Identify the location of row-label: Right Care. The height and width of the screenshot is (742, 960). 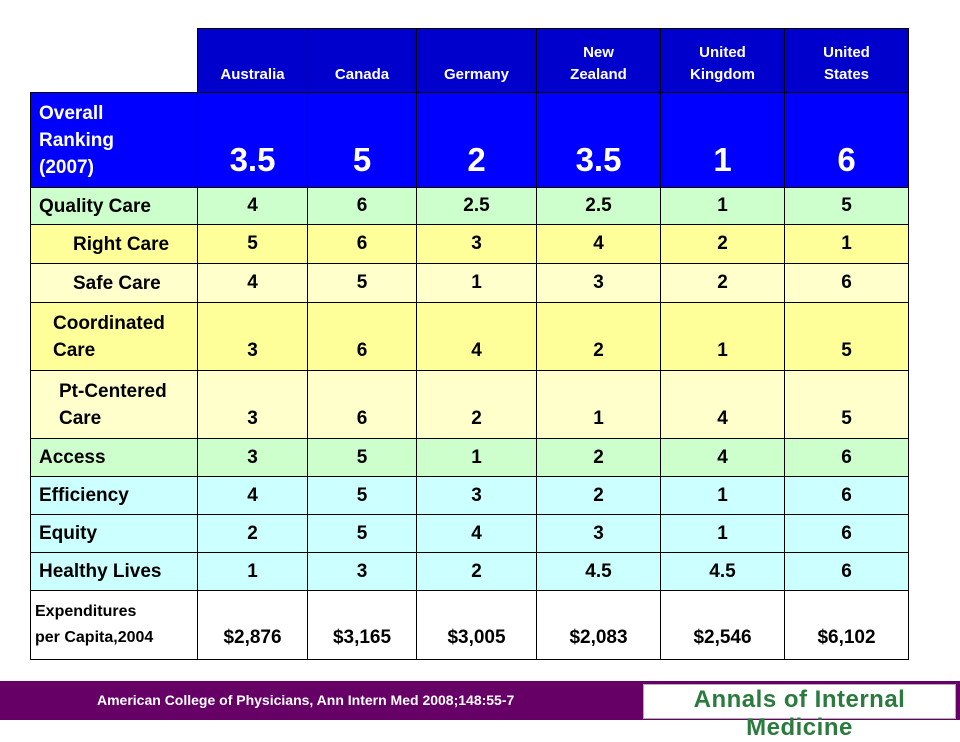
(114, 244).